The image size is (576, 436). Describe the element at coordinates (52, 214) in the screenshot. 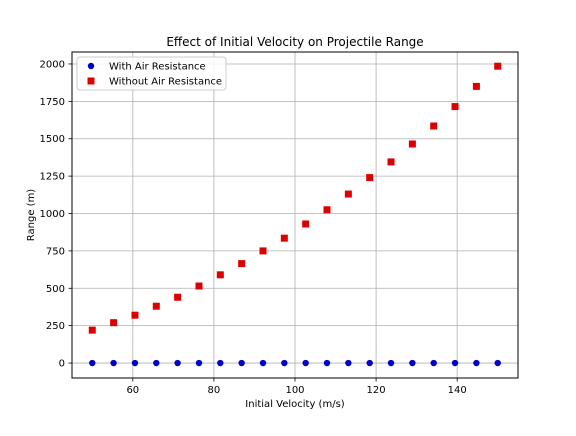

I see `y-tick-label: 1000` at that location.